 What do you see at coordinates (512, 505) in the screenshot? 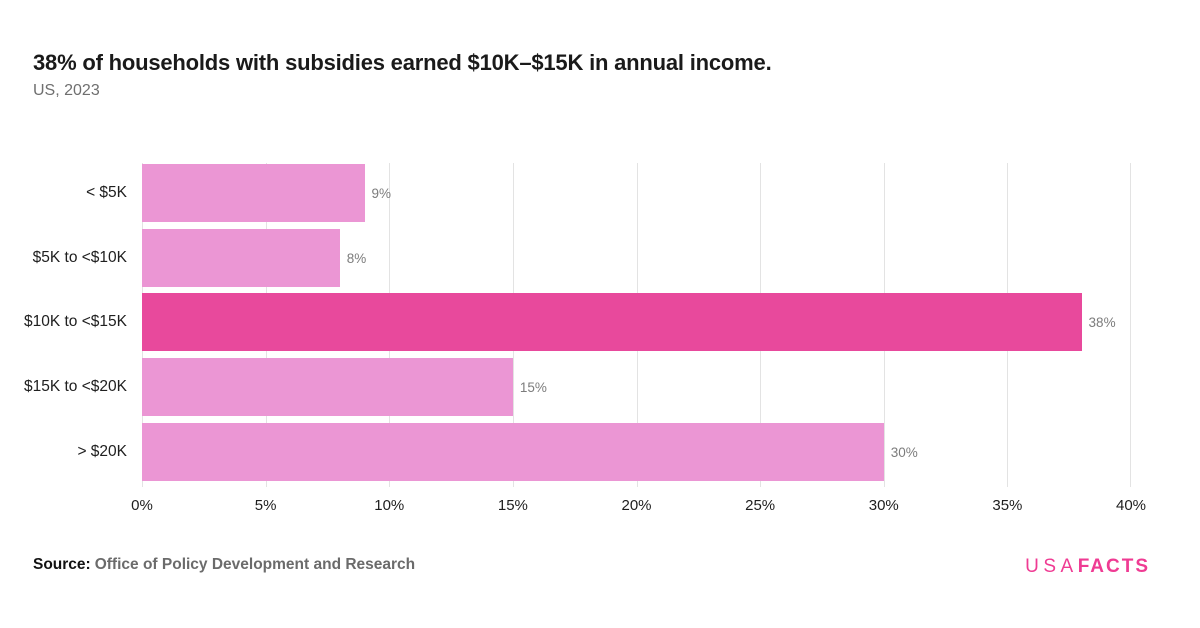
I see `x-tick-label: 15%` at bounding box center [512, 505].